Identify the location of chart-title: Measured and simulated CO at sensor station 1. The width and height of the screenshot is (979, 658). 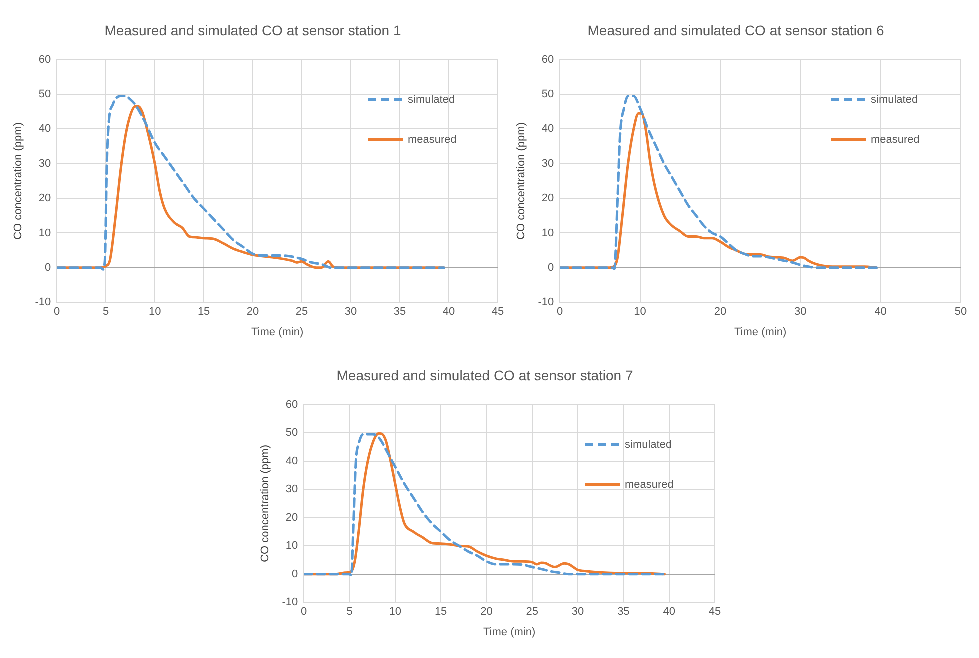
(253, 30).